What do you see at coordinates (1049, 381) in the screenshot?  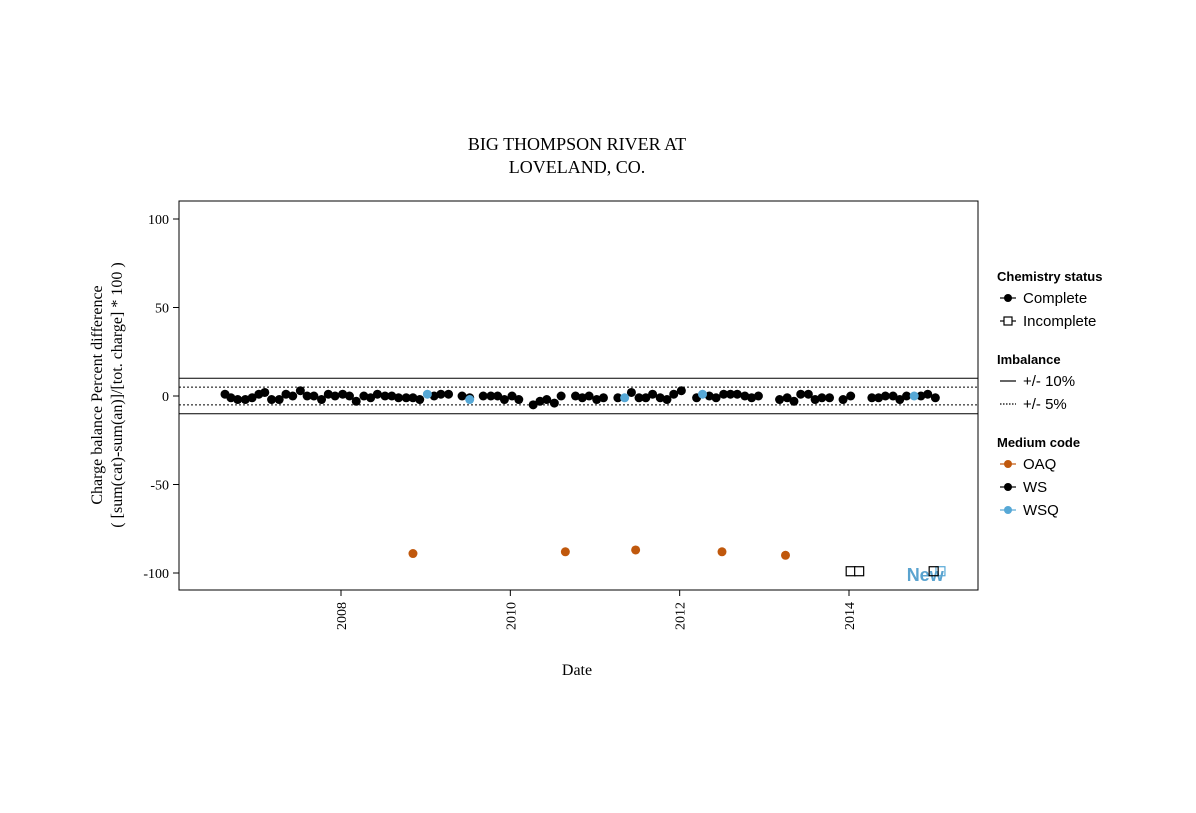 I see `legend-item-label: +/- 10%` at bounding box center [1049, 381].